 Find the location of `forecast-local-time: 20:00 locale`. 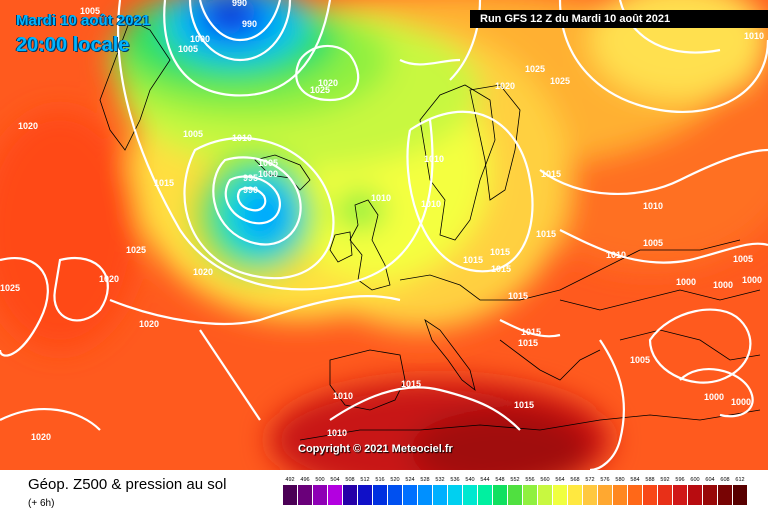

forecast-local-time: 20:00 locale is located at coordinates (73, 45).